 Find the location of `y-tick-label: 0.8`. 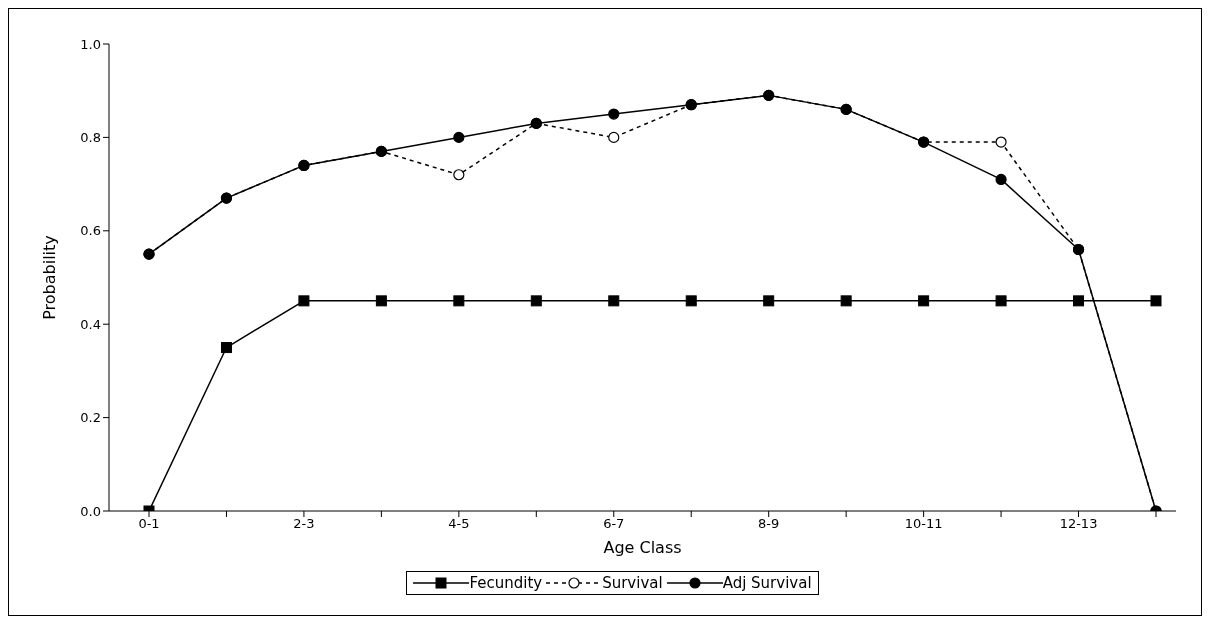

y-tick-label: 0.8 is located at coordinates (90, 138).